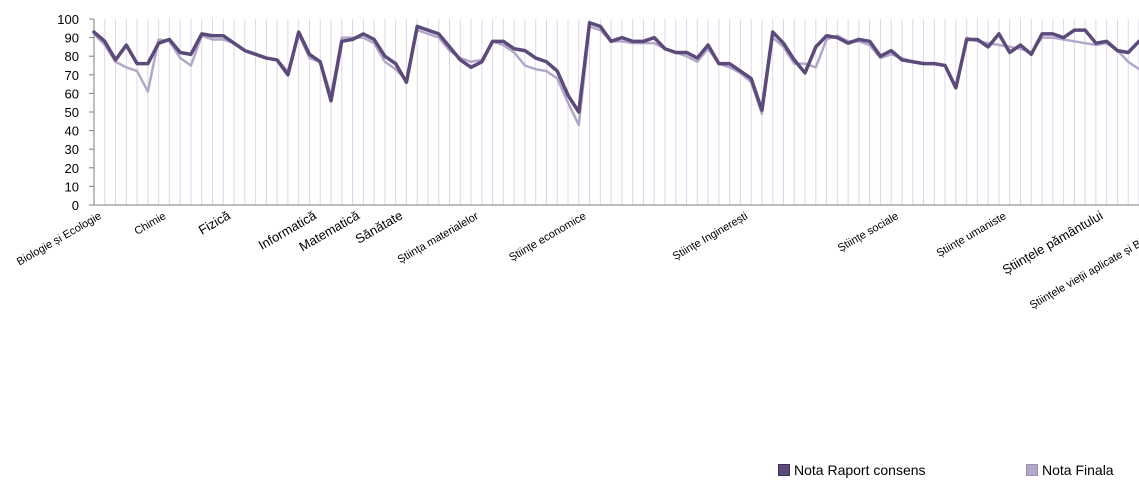 This screenshot has width=1139, height=481. Describe the element at coordinates (710, 236) in the screenshot. I see `x-category-label: Științe Inginerești` at that location.